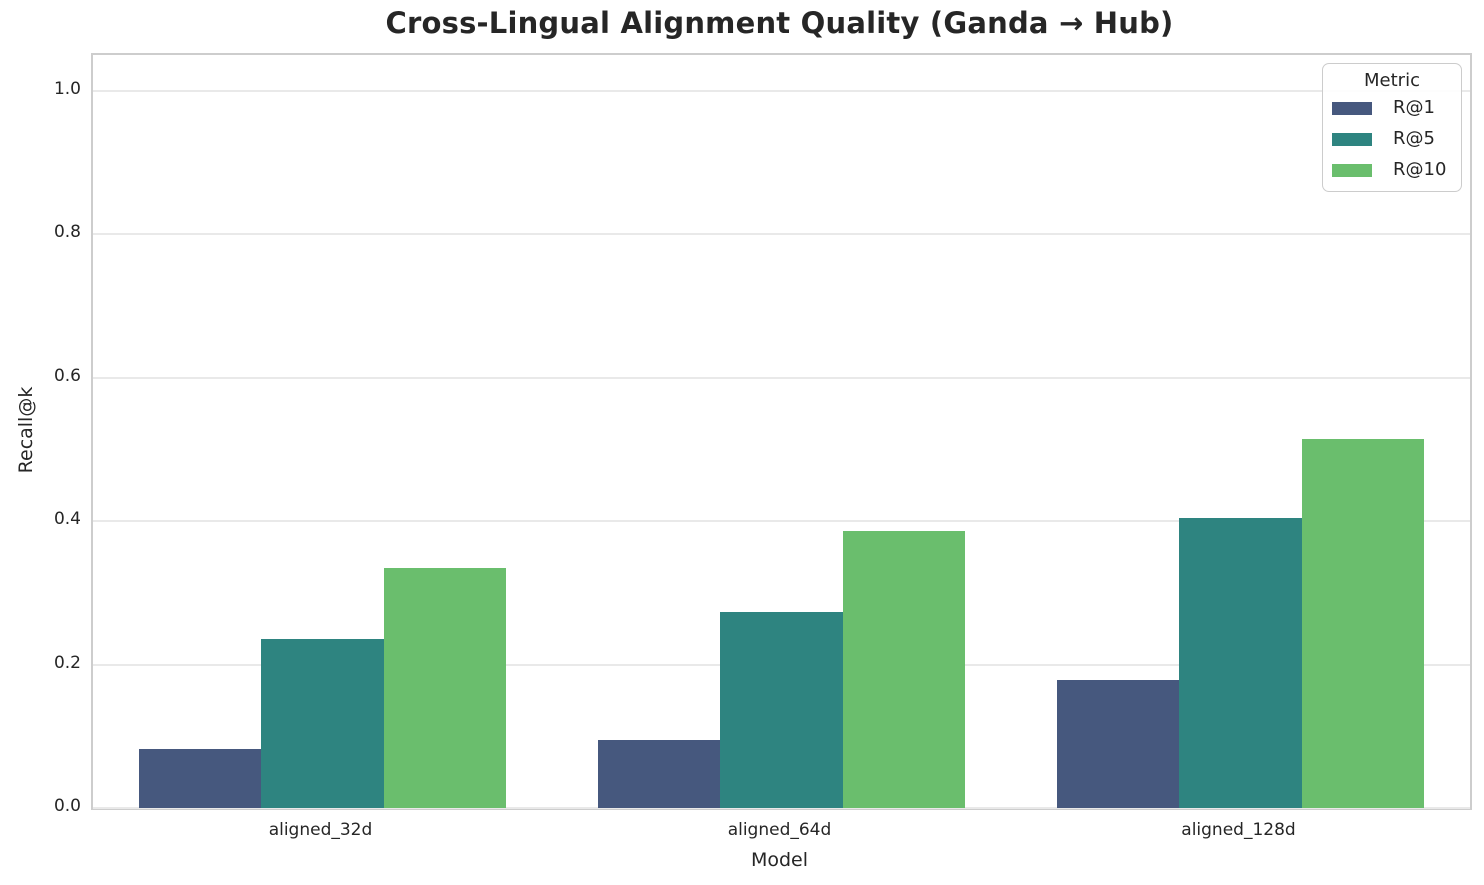  Describe the element at coordinates (67, 375) in the screenshot. I see `y-tick-label: 0.6` at that location.